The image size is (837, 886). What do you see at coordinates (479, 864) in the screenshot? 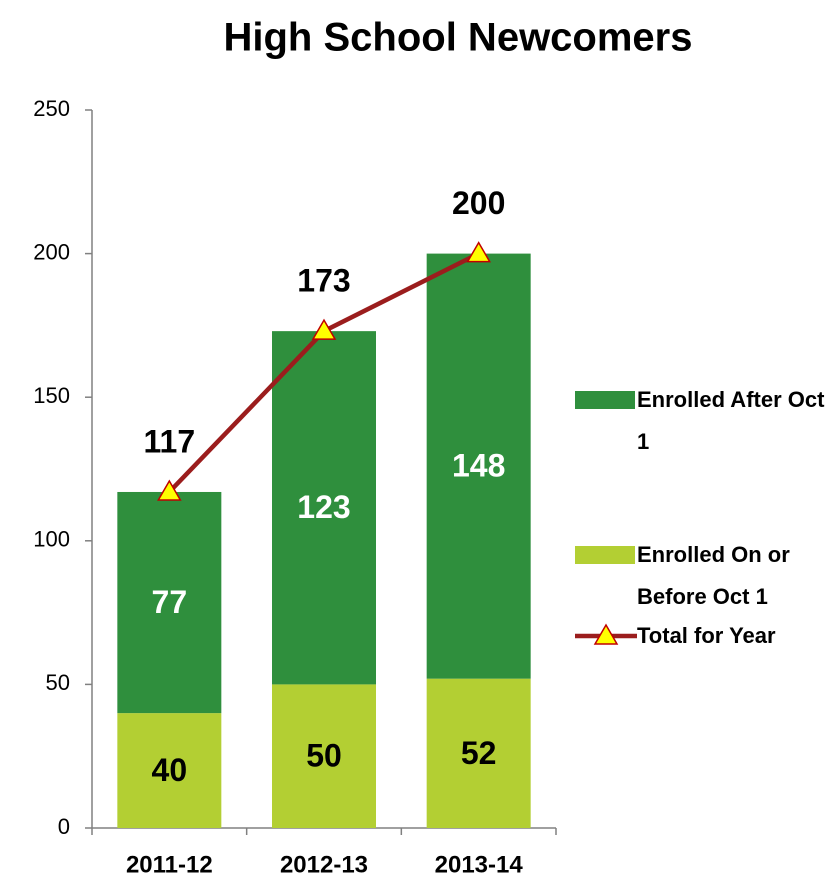
I see `x-tick-label: 2013-14` at bounding box center [479, 864].